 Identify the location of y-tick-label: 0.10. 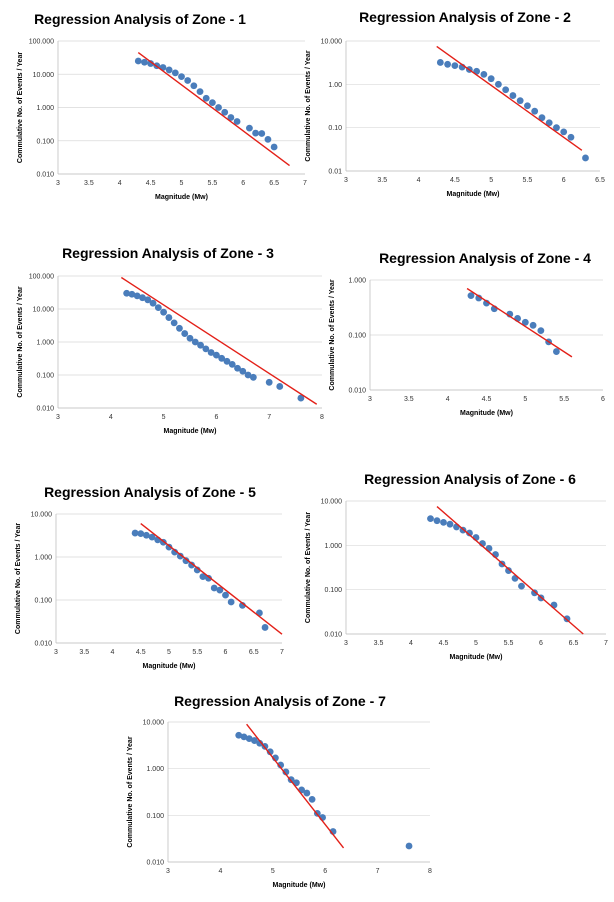
(335, 128).